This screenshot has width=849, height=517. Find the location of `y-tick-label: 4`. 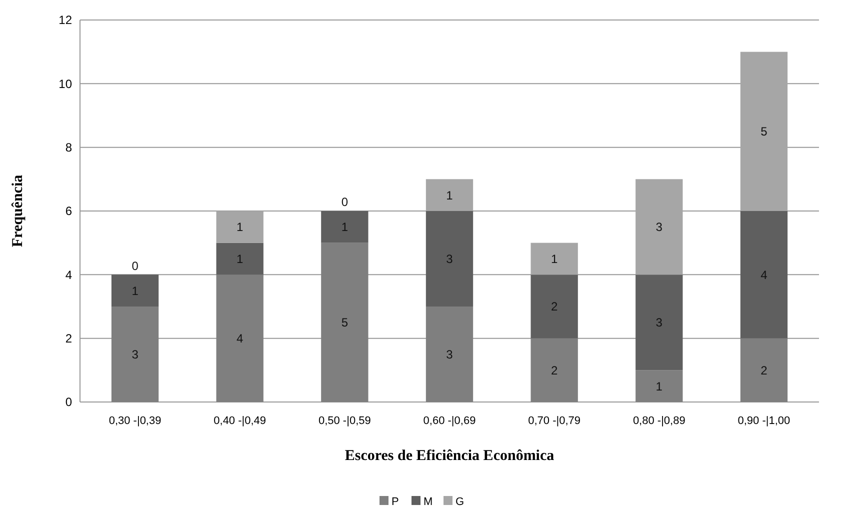

y-tick-label: 4 is located at coordinates (68, 275).